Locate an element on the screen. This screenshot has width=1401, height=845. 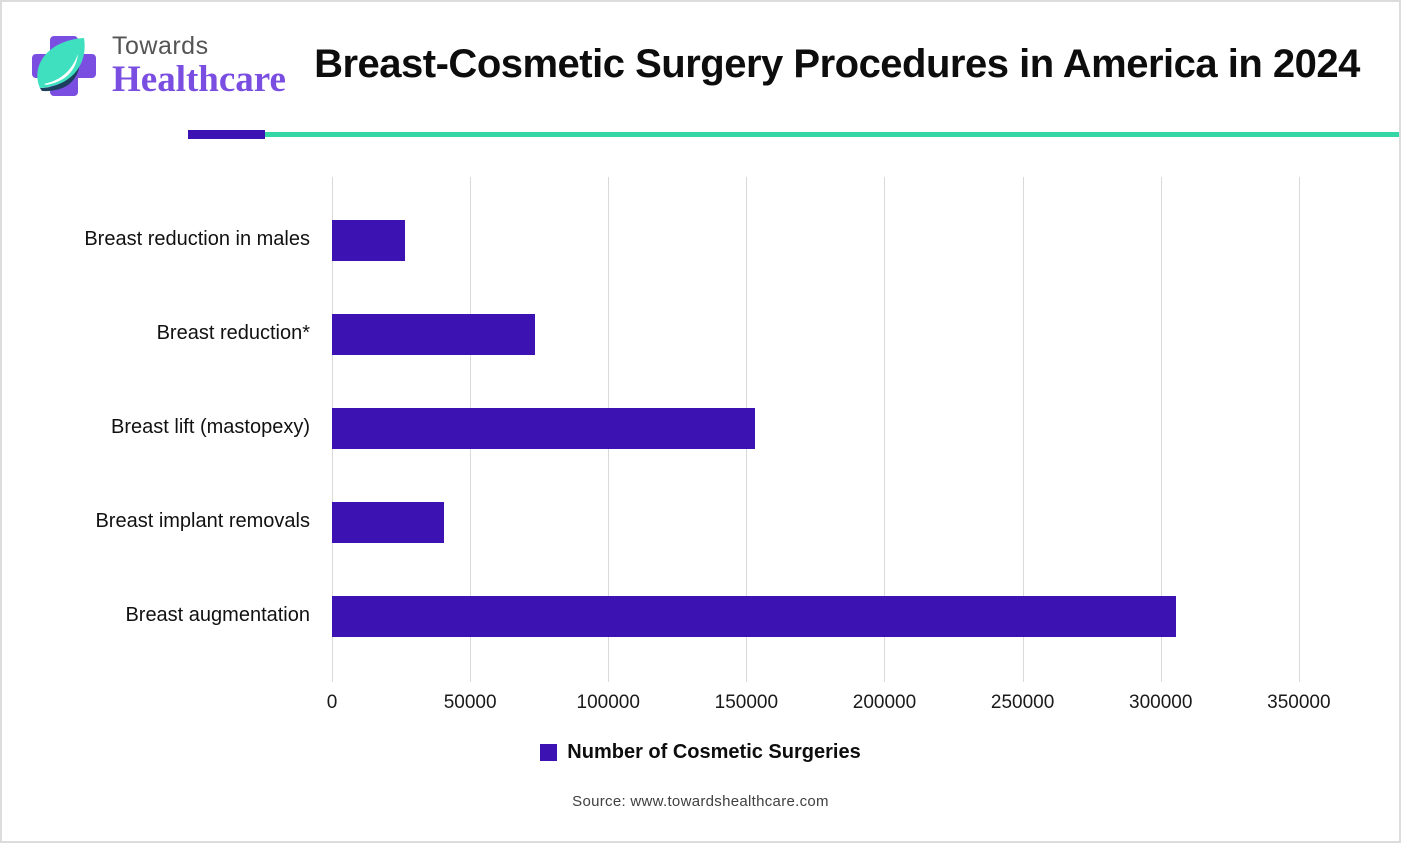
x-tick-label: 100000 is located at coordinates (608, 703).